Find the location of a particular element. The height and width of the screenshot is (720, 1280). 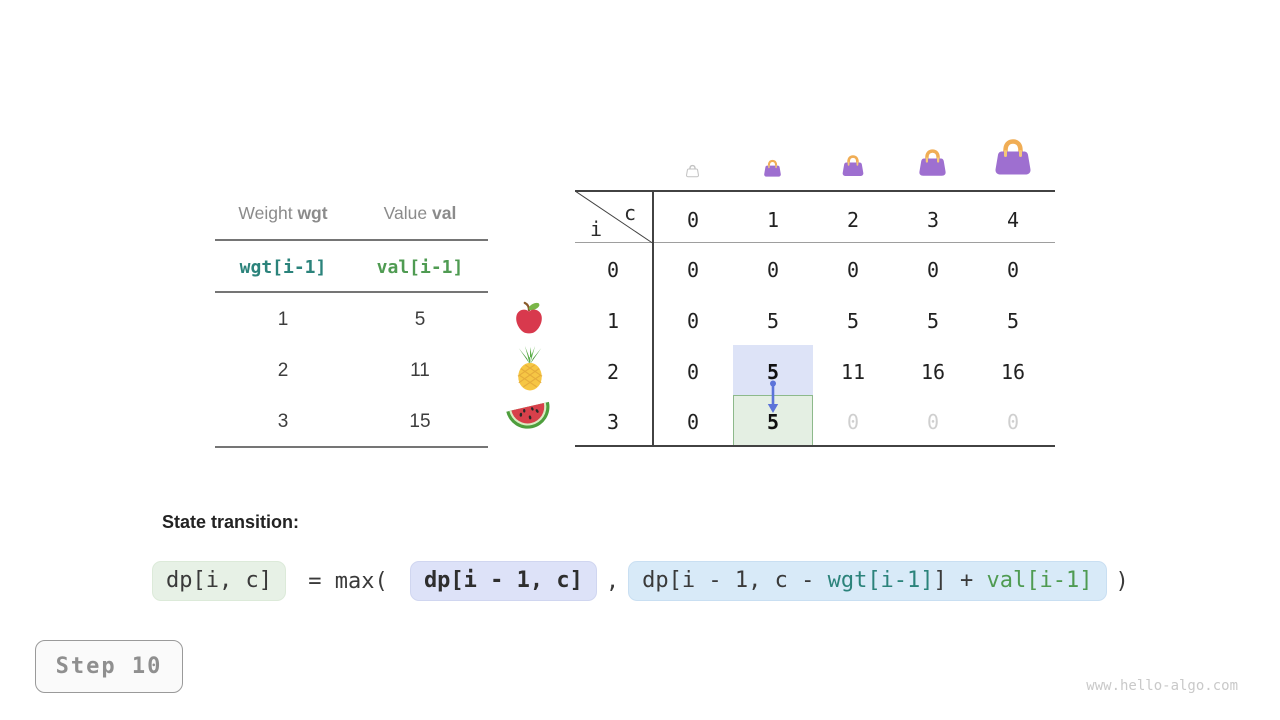

dp-row-label-0: 0 is located at coordinates (613, 270).